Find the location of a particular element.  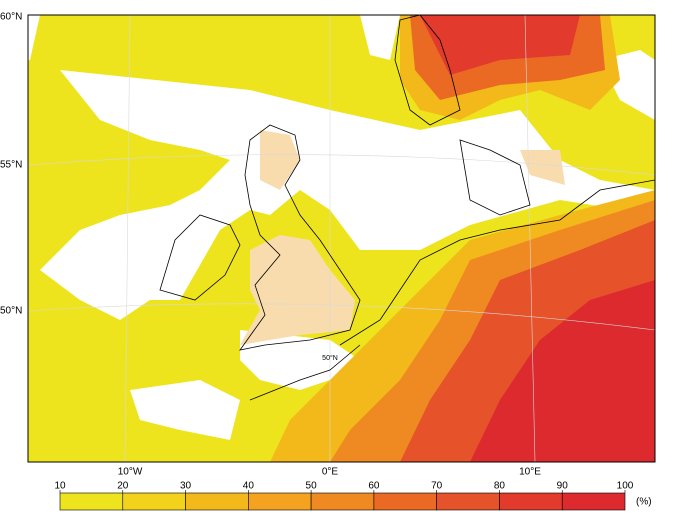

colorbar-tick-label: 40 is located at coordinates (249, 486).